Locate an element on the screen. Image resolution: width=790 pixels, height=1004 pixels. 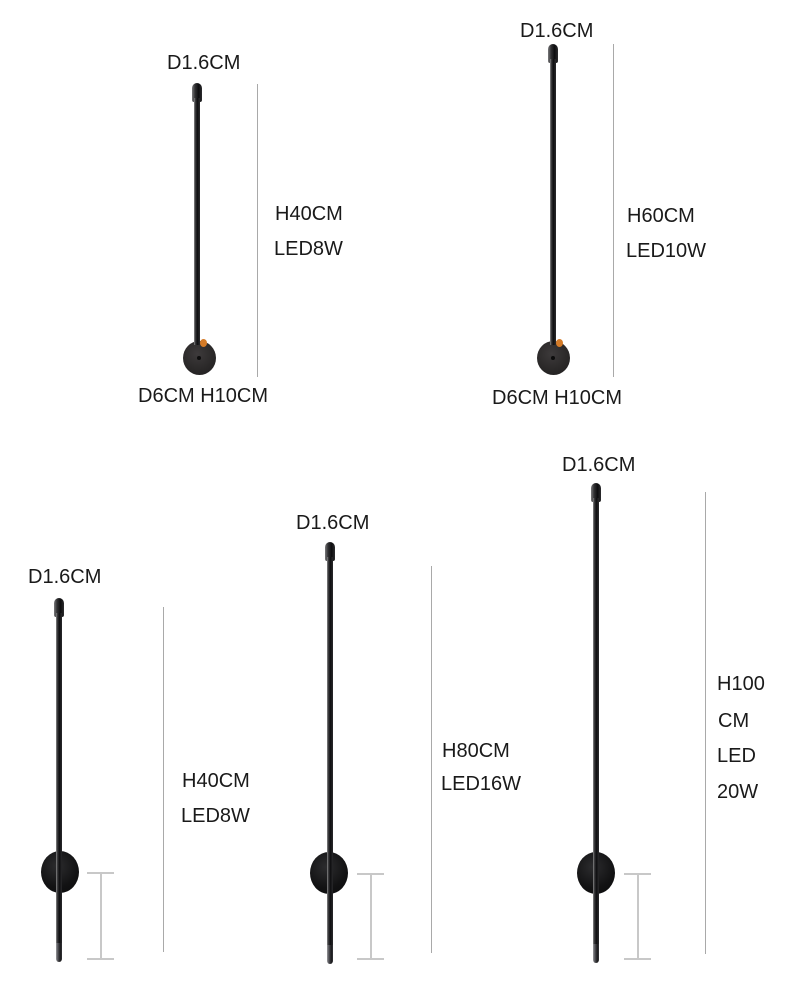
power-spec-label: LED10W is located at coordinates (666, 251).